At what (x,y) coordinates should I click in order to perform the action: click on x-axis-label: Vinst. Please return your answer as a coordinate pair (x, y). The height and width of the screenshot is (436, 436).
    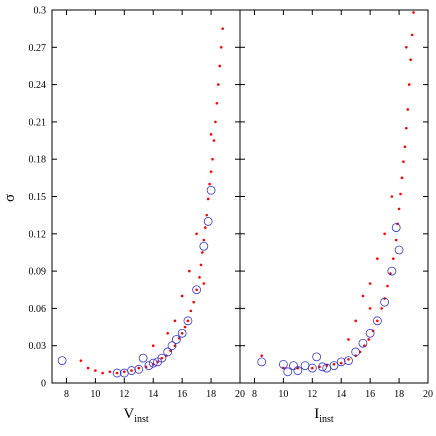
    Looking at the image, I should click on (136, 415).